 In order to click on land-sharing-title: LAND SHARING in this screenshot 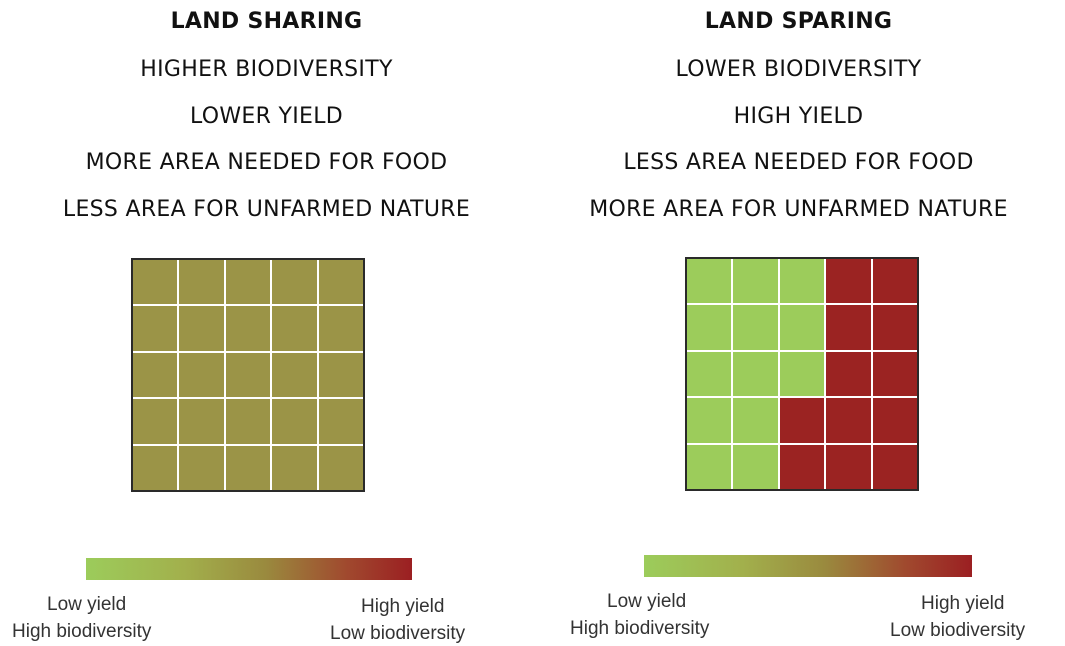, I will do `click(266, 21)`.